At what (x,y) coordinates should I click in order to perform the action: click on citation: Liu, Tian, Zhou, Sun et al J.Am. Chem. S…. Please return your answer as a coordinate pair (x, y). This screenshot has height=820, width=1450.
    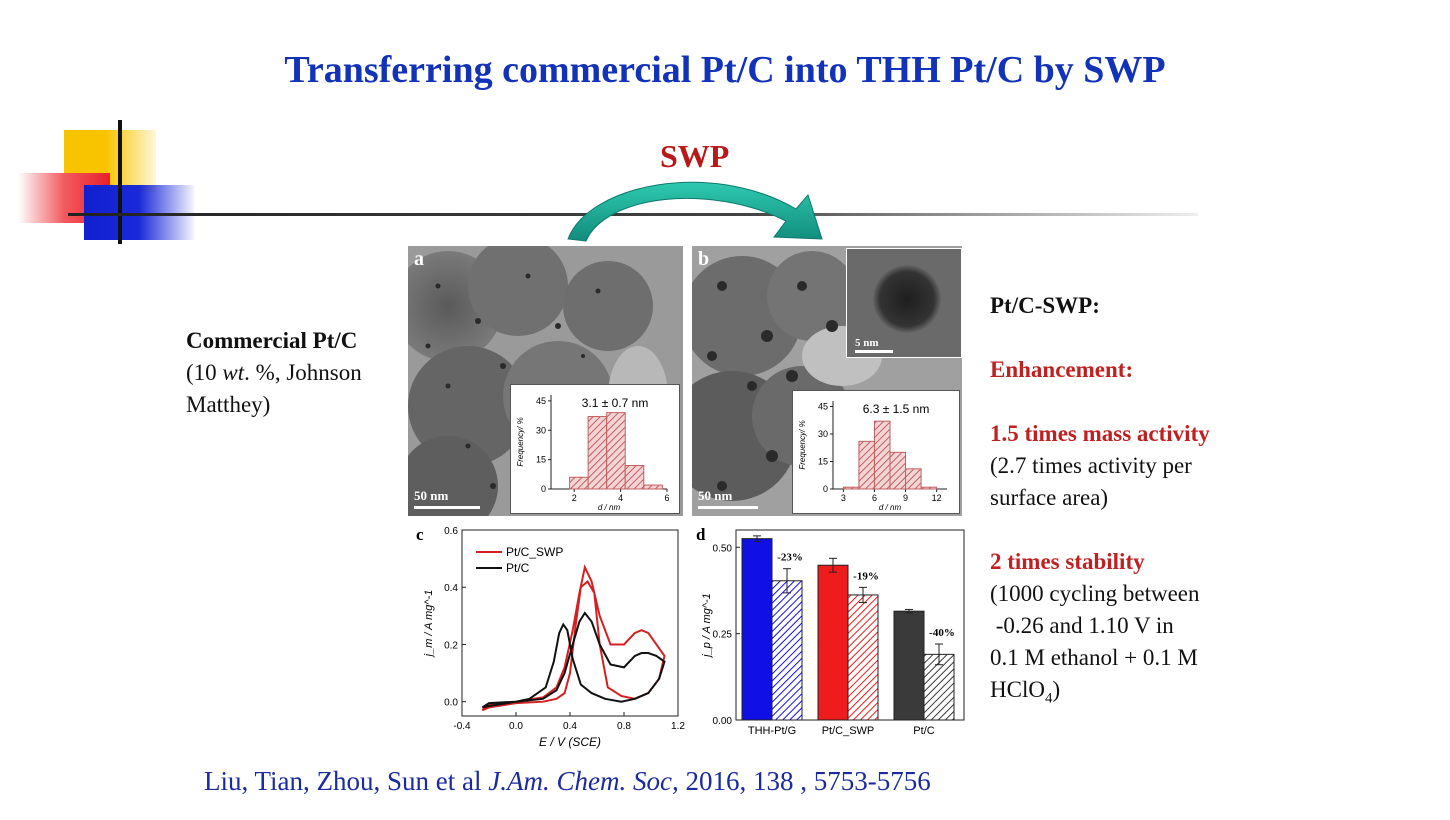
    Looking at the image, I should click on (567, 781).